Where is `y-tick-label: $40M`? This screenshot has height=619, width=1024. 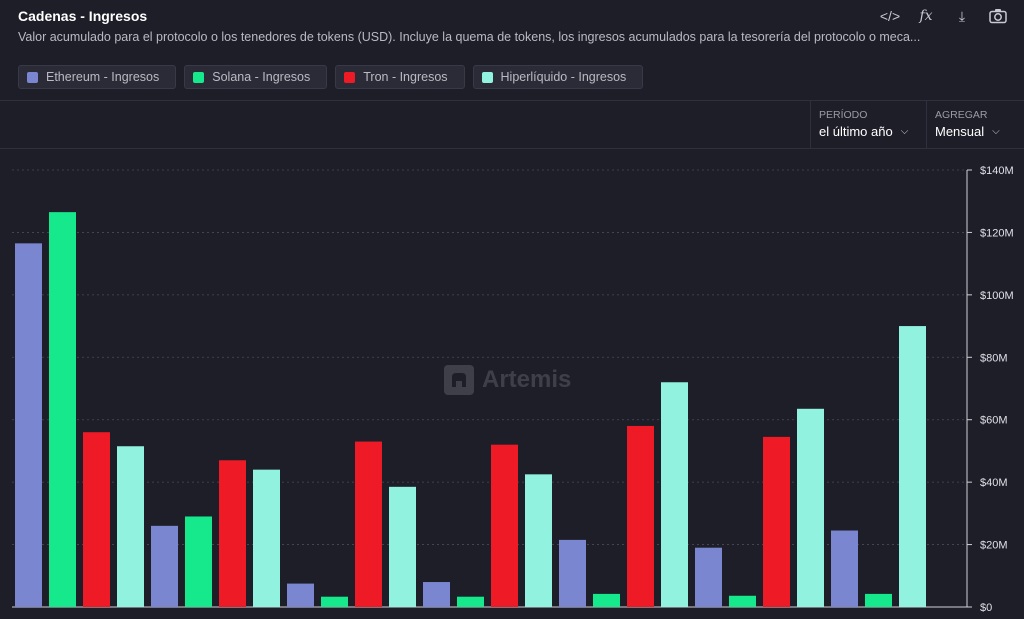 y-tick-label: $40M is located at coordinates (994, 483).